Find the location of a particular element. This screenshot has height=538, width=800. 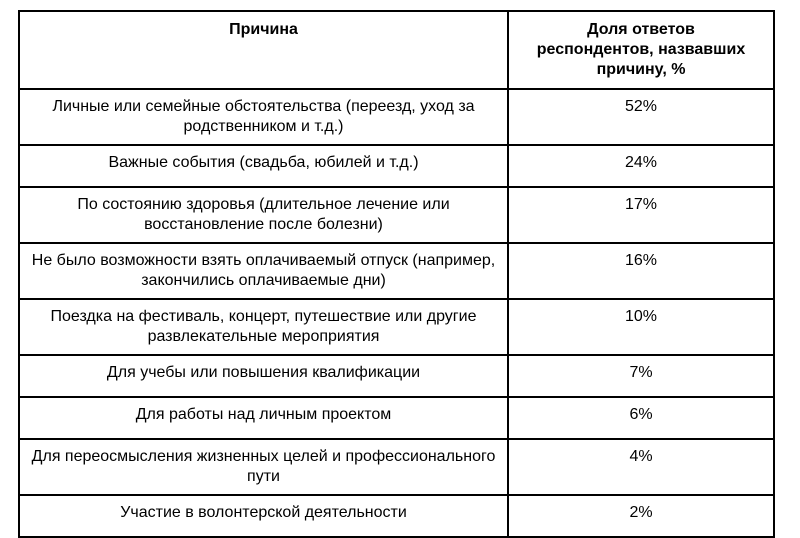

table-row: Участие в волонтерской деятельности 2% is located at coordinates (396, 516).